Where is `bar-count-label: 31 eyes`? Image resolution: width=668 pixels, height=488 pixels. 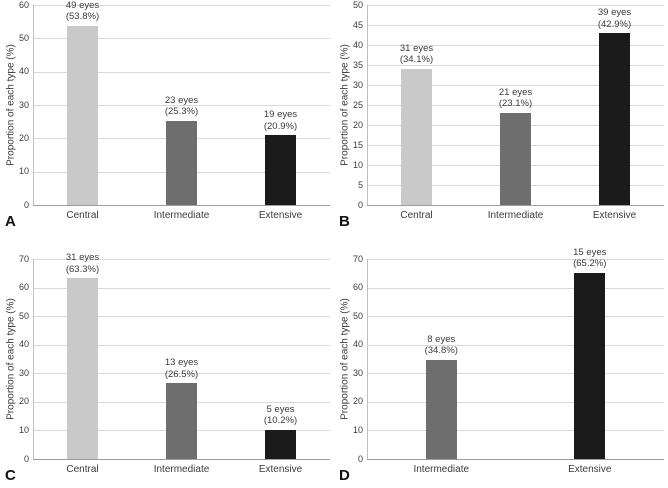
bar-count-label: 31 eyes is located at coordinates (82, 258).